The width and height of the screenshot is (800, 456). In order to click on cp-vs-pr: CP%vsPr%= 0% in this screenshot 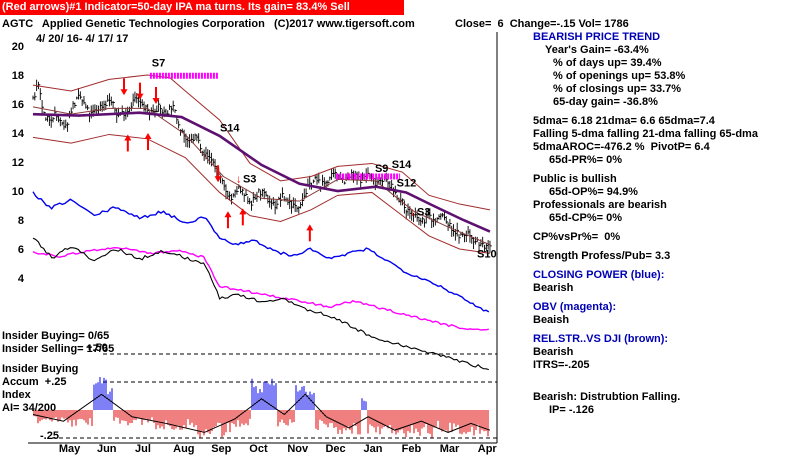, I will do `click(577, 237)`.